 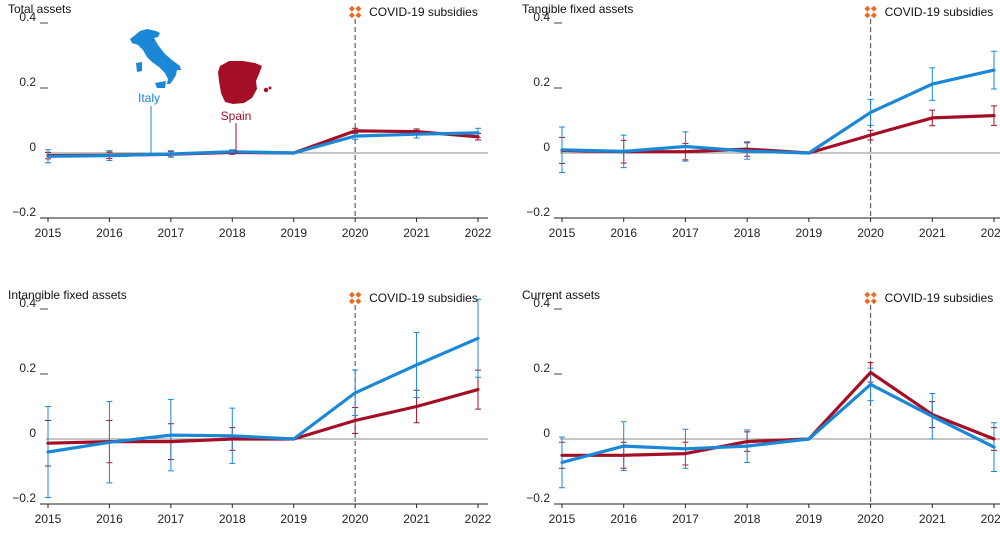 I want to click on spain-label: Spain, so click(x=236, y=116).